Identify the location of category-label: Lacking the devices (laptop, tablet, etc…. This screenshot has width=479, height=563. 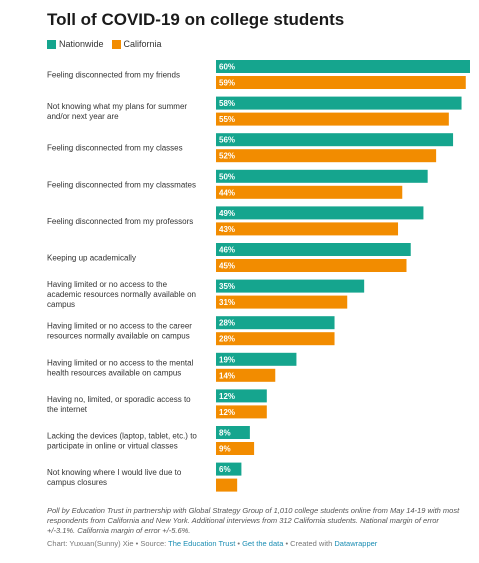
(122, 436).